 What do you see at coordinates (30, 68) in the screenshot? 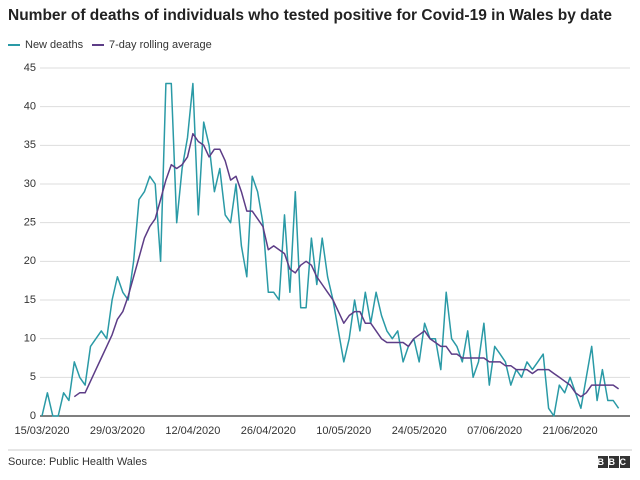
I see `y-tick-label: 45` at bounding box center [30, 68].